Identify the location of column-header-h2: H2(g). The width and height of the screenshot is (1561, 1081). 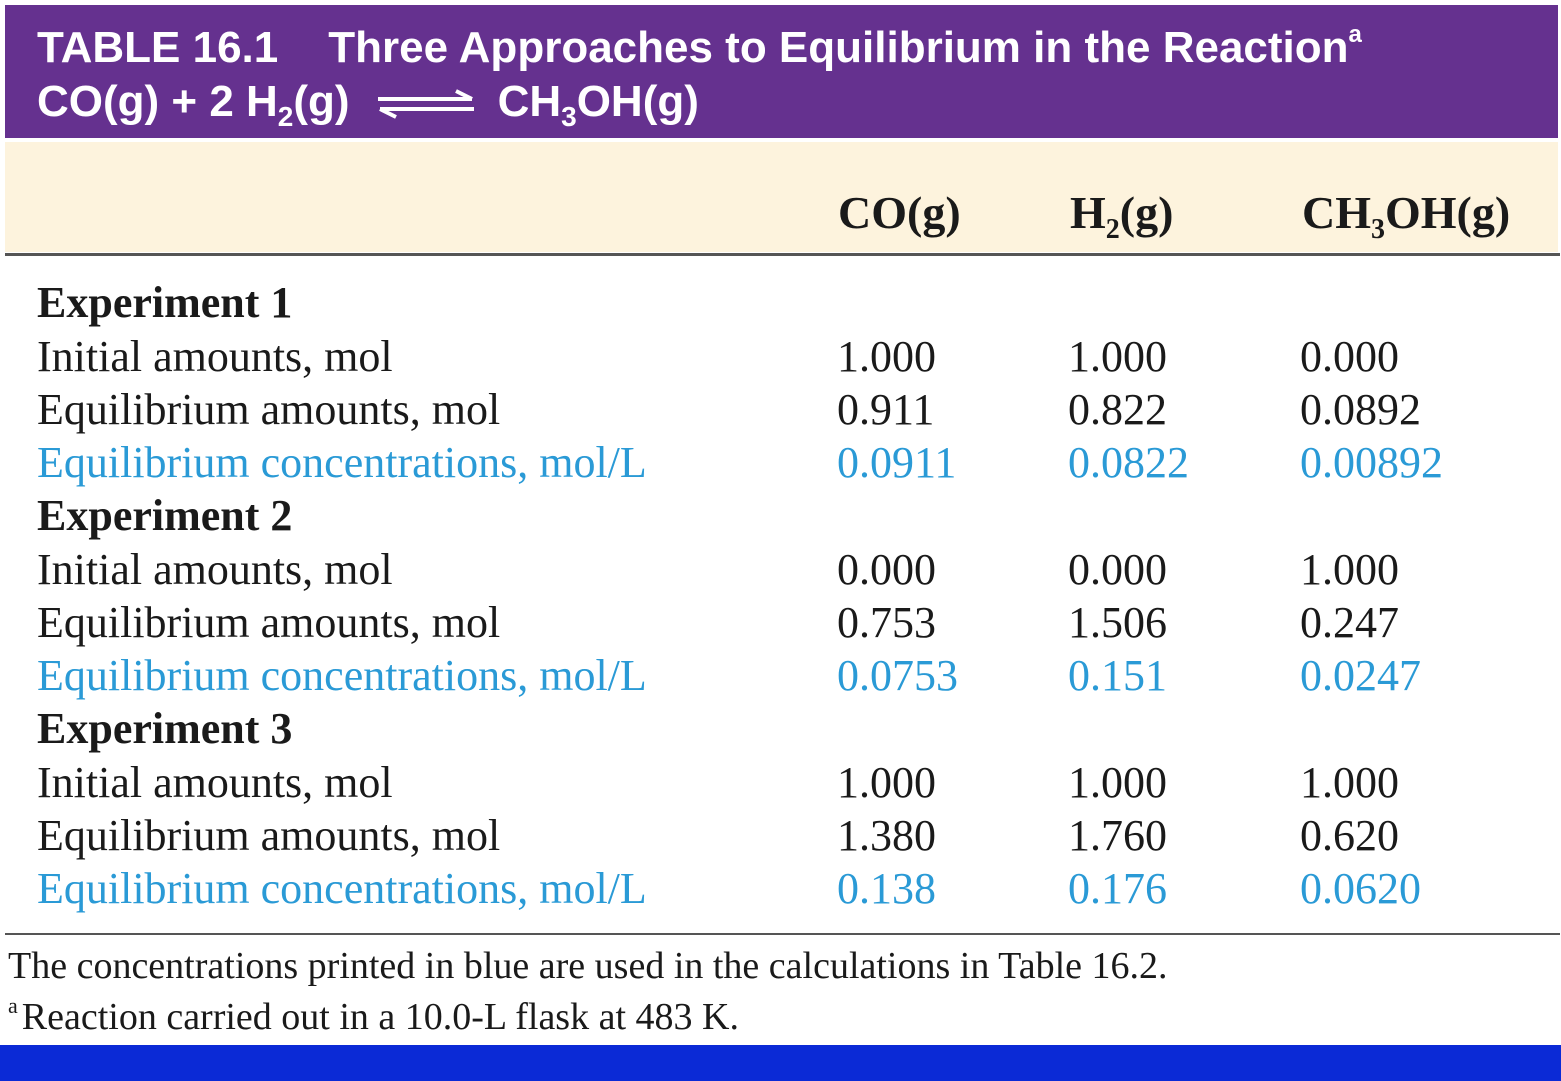
(1122, 216).